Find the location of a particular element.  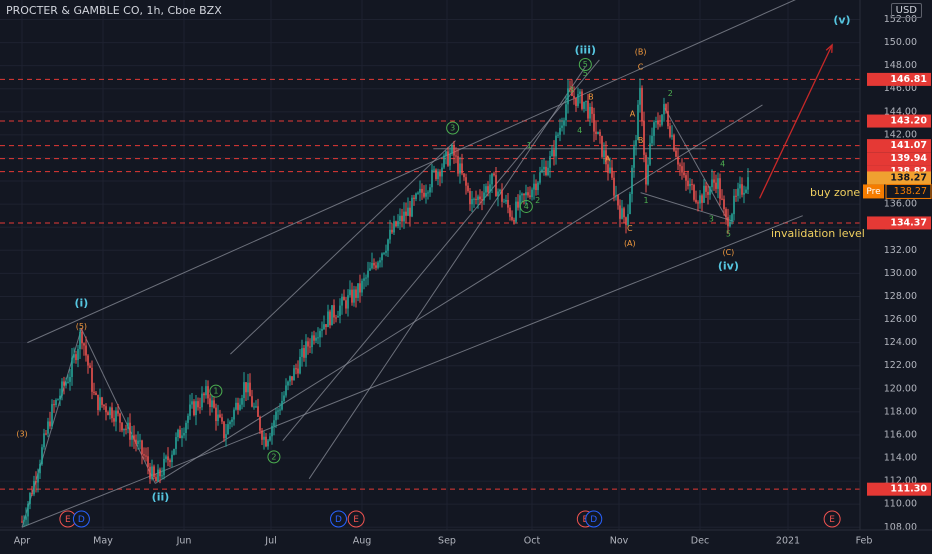

wave-label: (iv) is located at coordinates (728, 265).